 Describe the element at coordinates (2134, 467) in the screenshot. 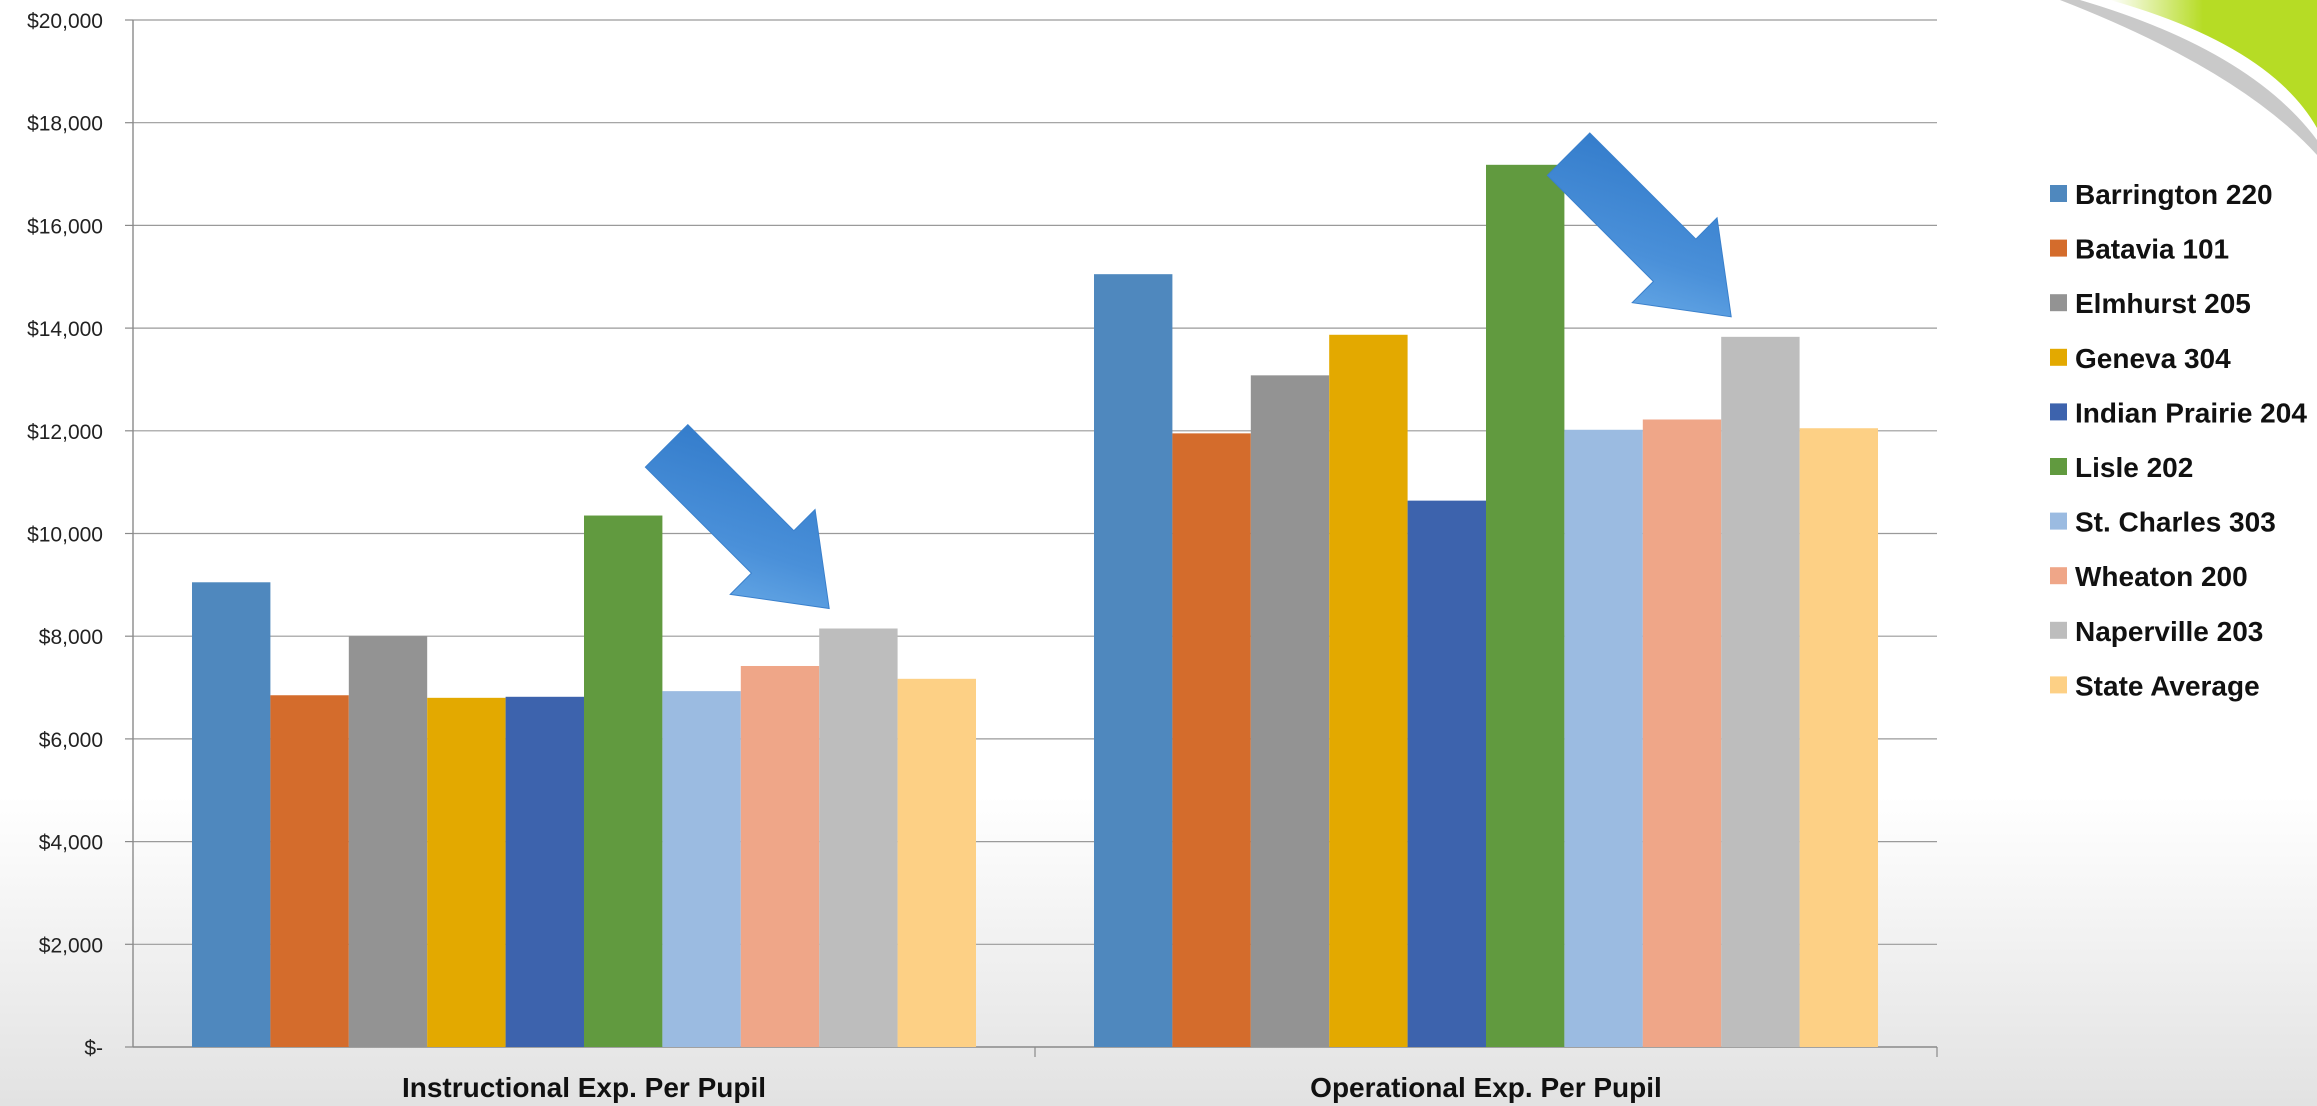

I see `legend-label: Lisle 202` at that location.